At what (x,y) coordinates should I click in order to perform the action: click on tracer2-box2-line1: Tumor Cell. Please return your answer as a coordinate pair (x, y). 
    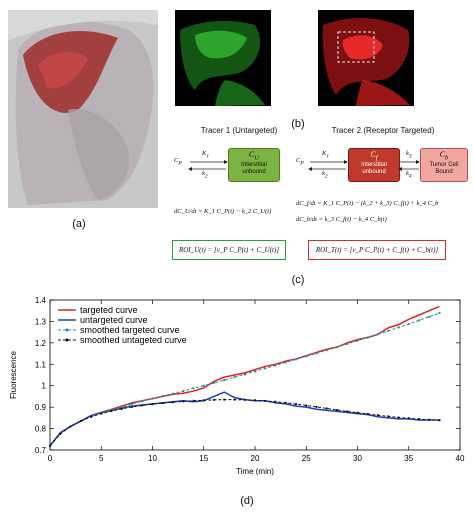
    Looking at the image, I should click on (444, 164).